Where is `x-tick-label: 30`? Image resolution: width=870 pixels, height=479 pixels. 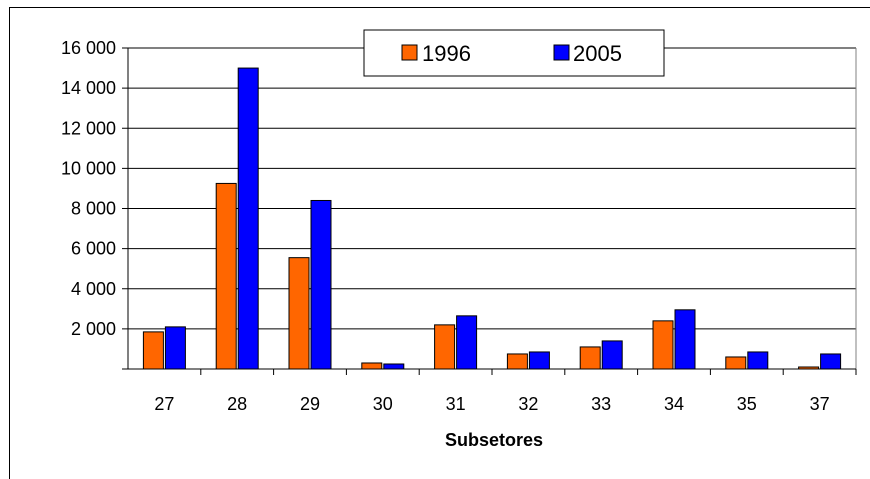
x-tick-label: 30 is located at coordinates (383, 404).